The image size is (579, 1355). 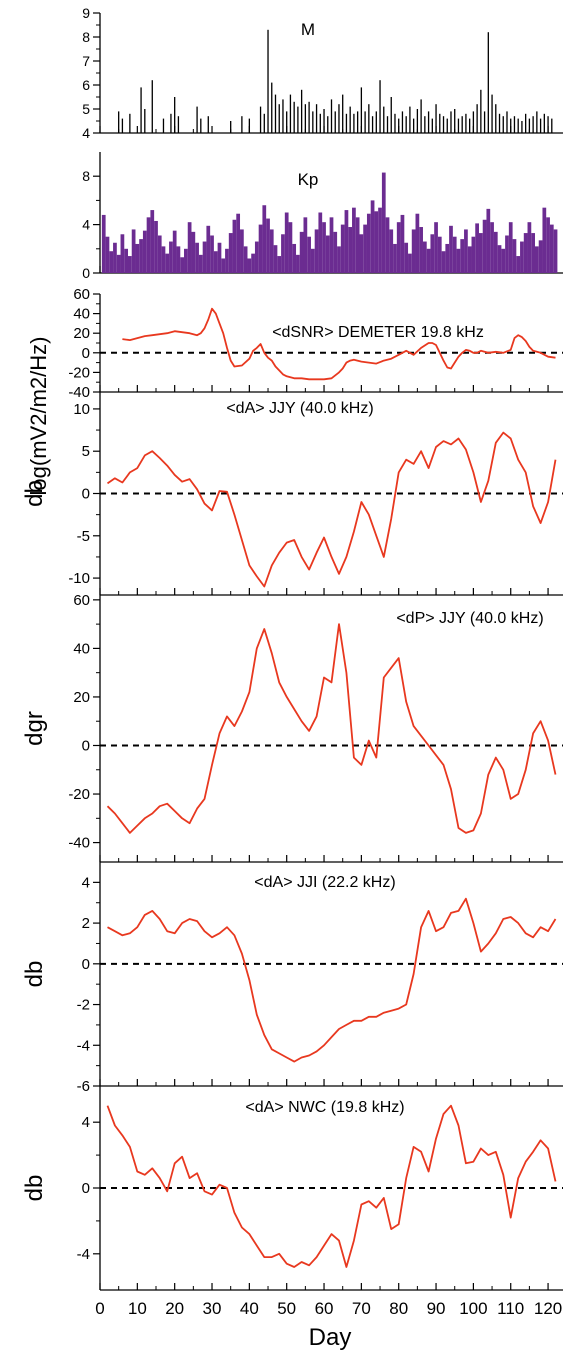 What do you see at coordinates (361, 1308) in the screenshot?
I see `x-tick-label: 70` at bounding box center [361, 1308].